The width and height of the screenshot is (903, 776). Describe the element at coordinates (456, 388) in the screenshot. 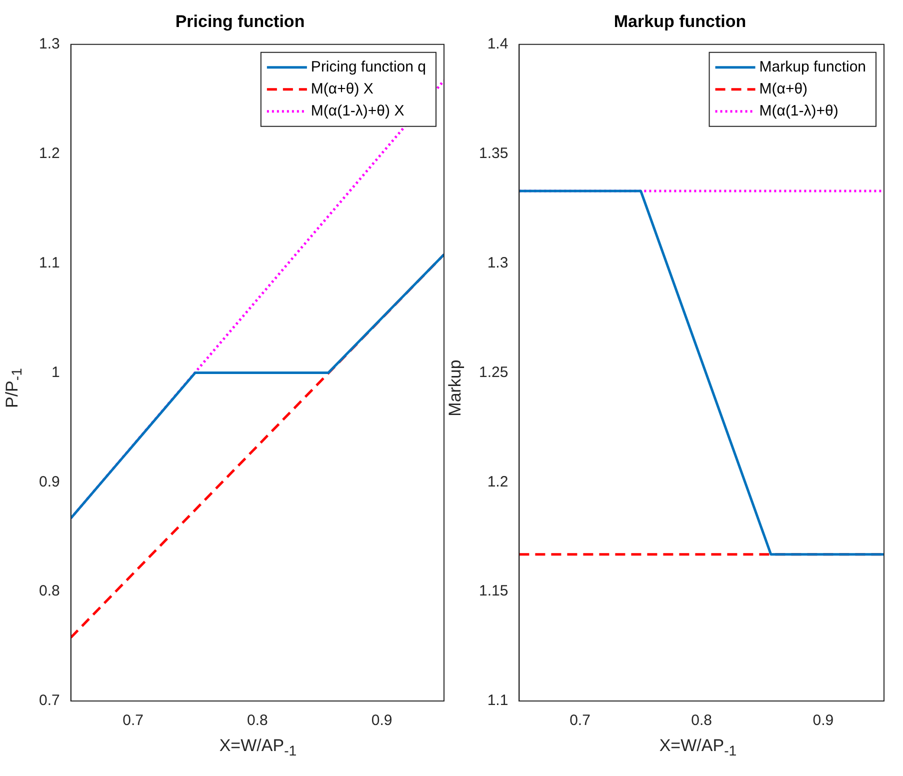

I see `y-axis-title: Markup` at that location.